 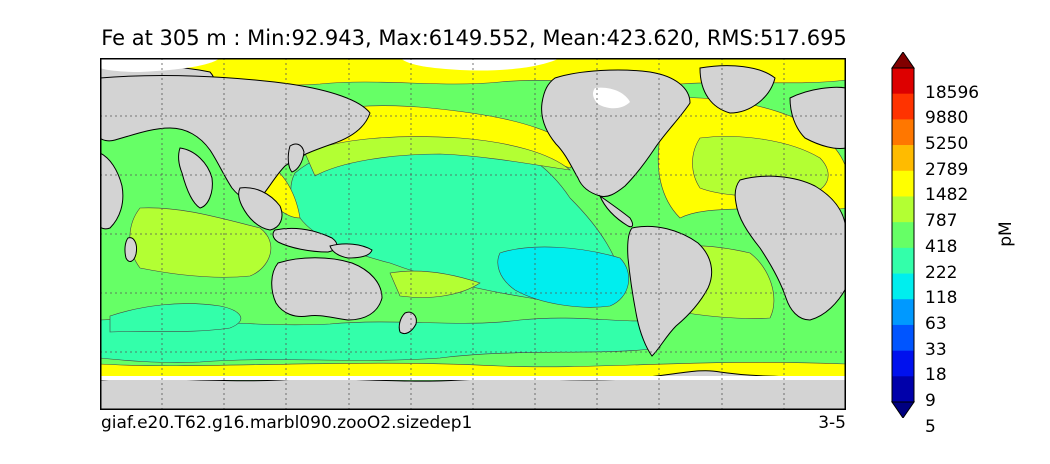 What do you see at coordinates (903, 410) in the screenshot?
I see `colorbar-extend-min` at bounding box center [903, 410].